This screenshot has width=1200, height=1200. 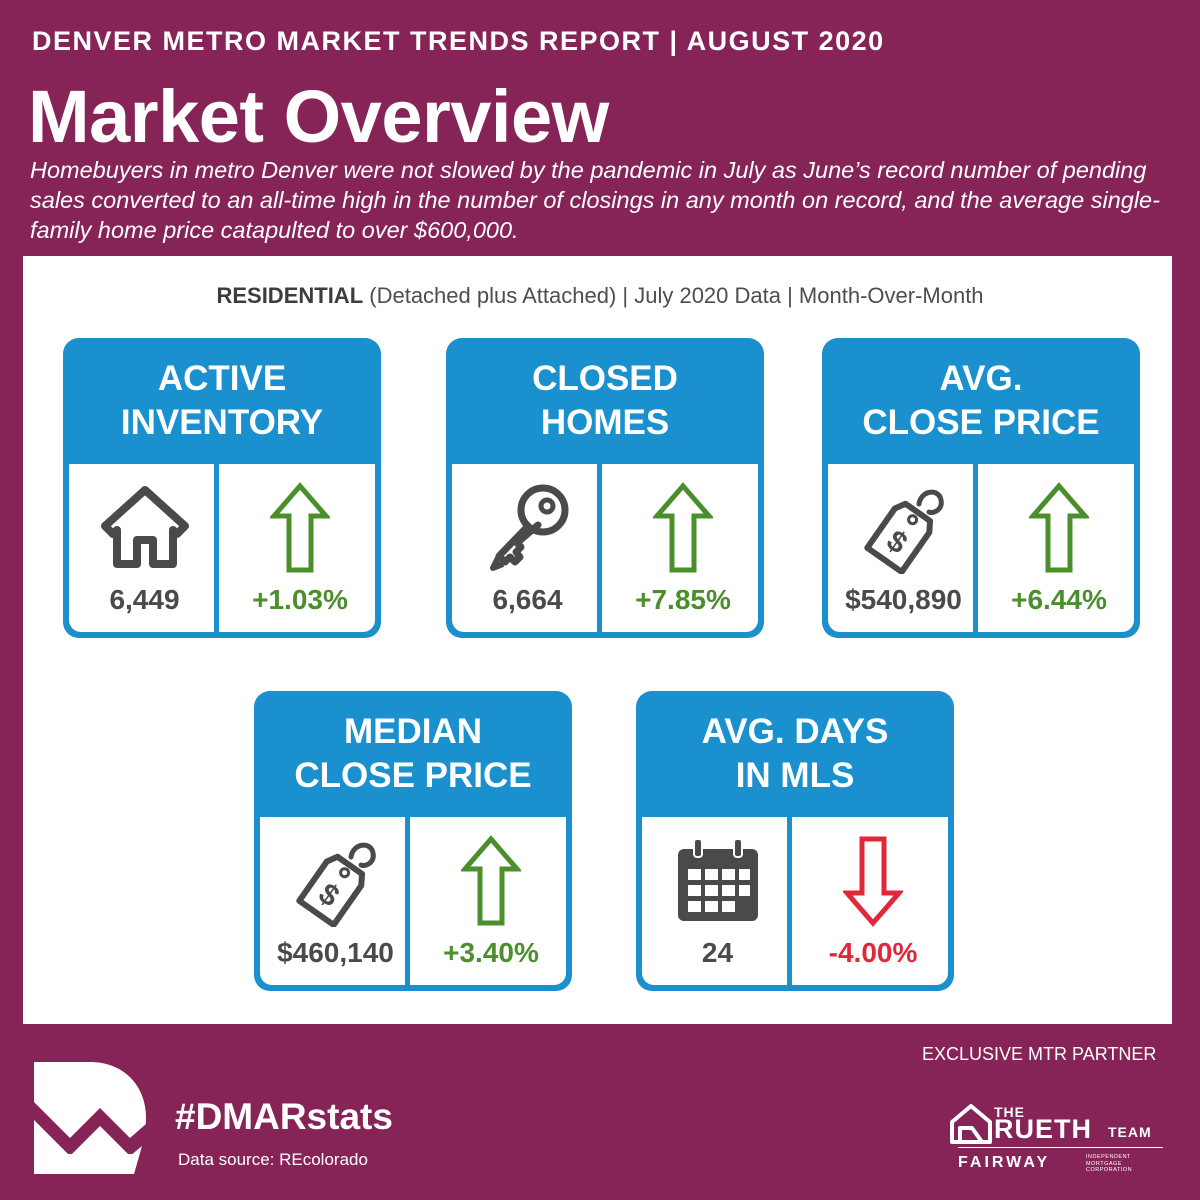 I want to click on card-avg-days-in-mls: AVG. DAYS IN MLS 24, so click(x=795, y=841).